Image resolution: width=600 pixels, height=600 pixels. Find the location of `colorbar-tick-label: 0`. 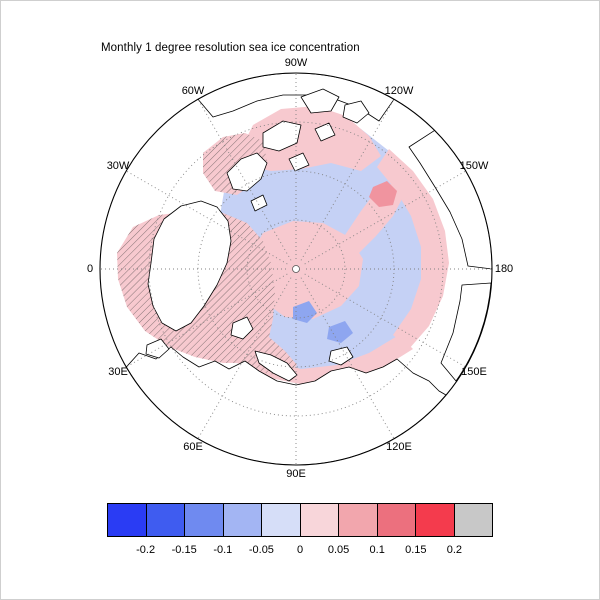

colorbar-tick-label: 0 is located at coordinates (300, 550).